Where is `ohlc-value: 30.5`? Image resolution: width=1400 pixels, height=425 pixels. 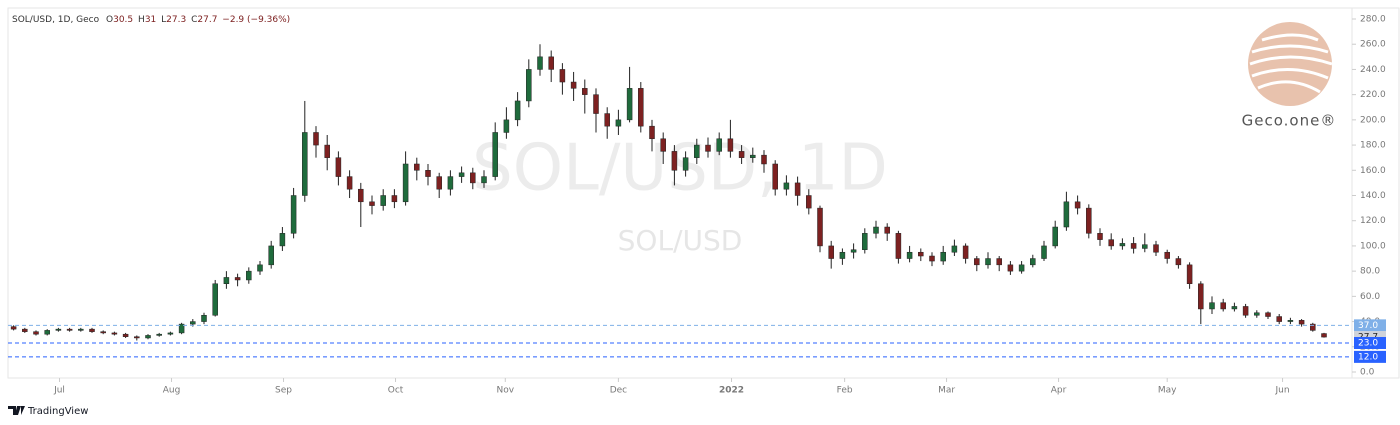 ohlc-value: 30.5 is located at coordinates (123, 20).